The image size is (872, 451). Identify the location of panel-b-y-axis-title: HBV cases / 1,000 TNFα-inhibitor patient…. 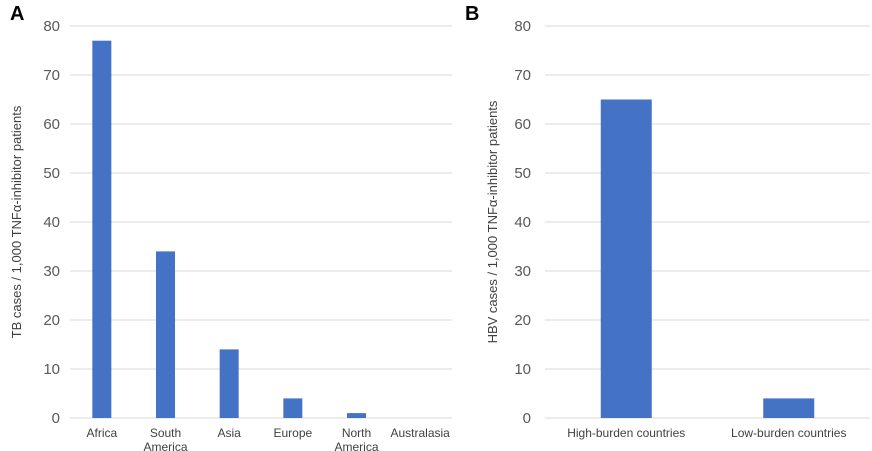
(492, 221).